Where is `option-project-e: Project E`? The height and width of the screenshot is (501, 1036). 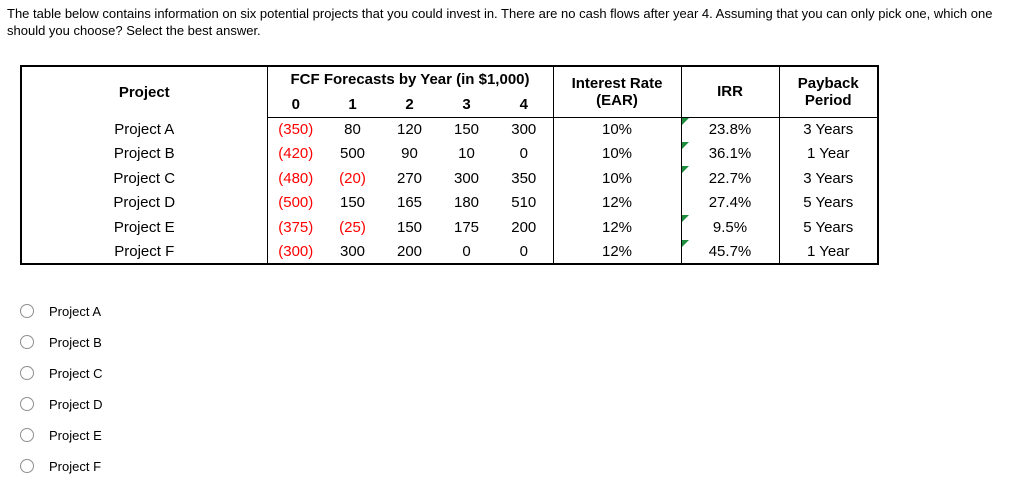 option-project-e: Project E is located at coordinates (61, 435).